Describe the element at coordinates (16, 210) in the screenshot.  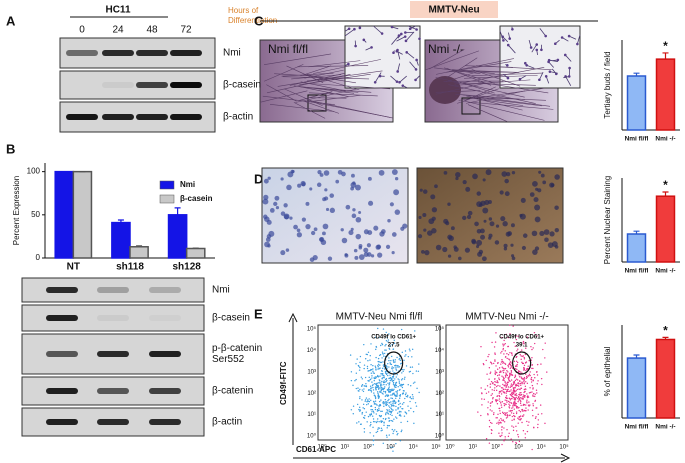
I see `y-axis-label: Percent Expression` at that location.